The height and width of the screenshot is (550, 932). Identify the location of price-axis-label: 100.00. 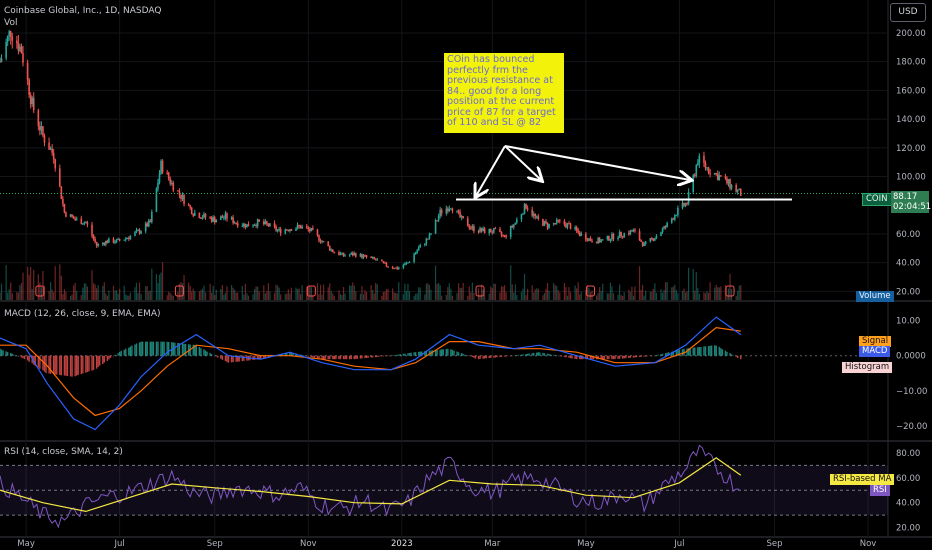
(911, 178).